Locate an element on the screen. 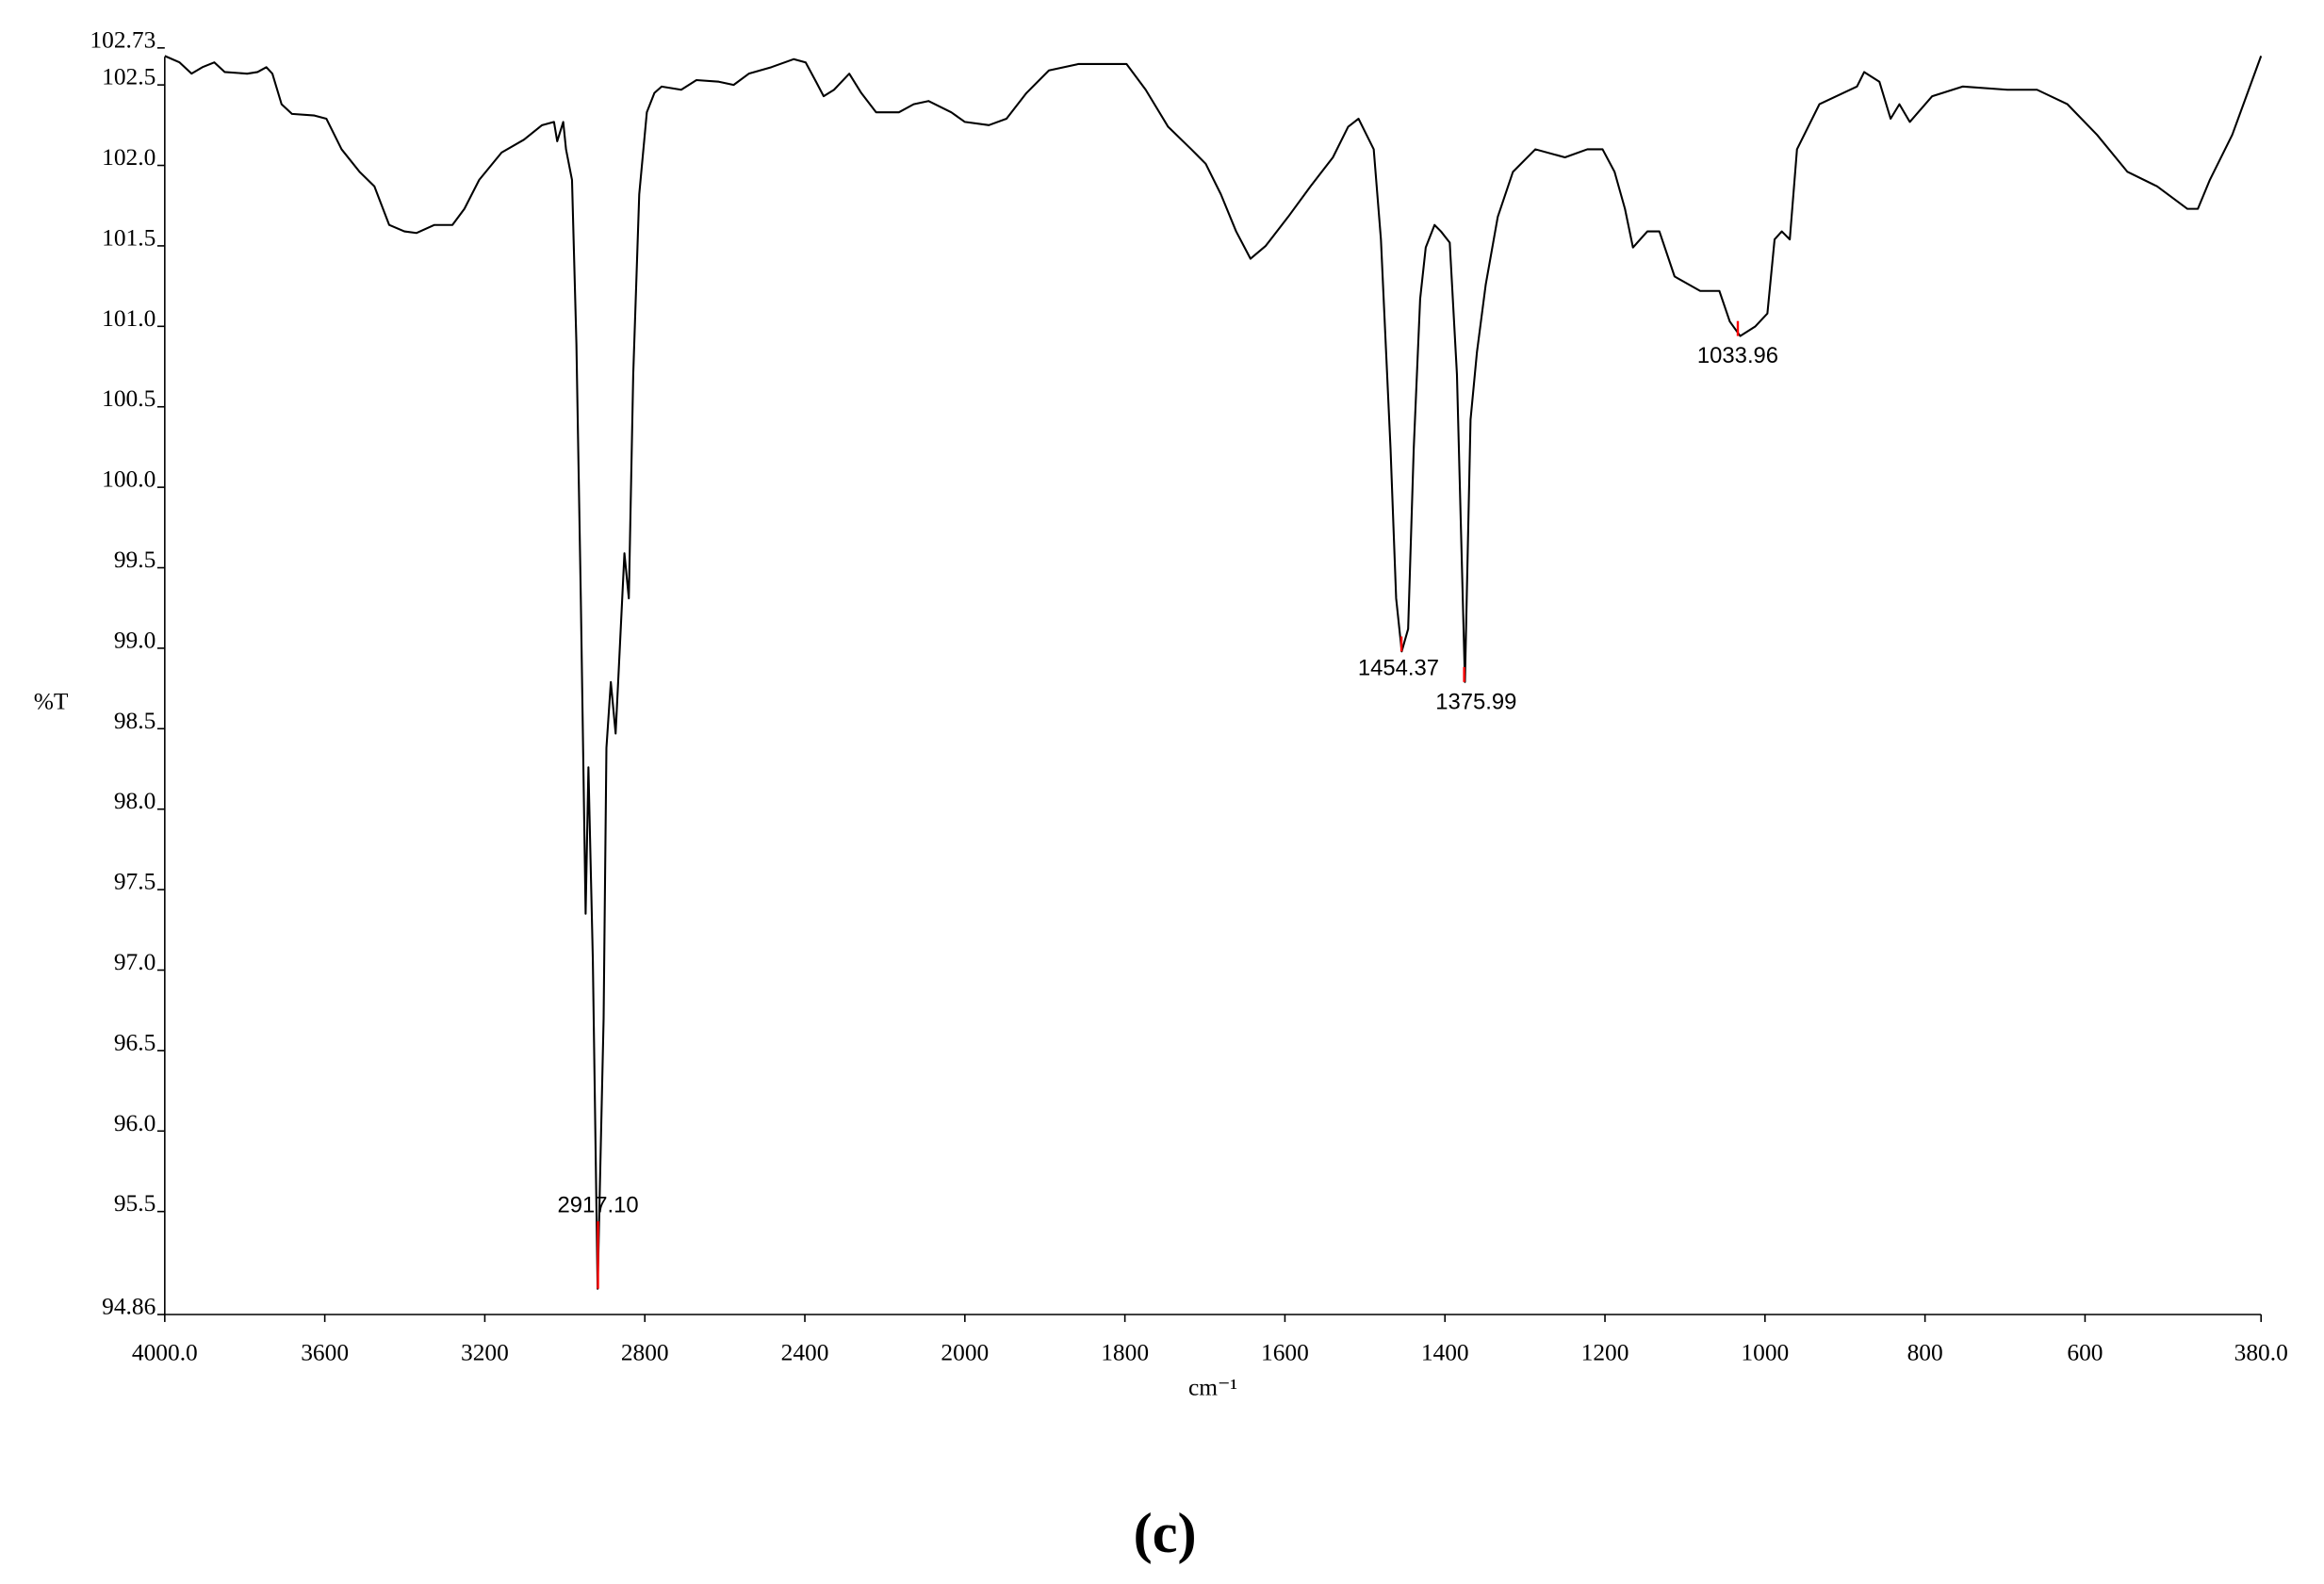 The width and height of the screenshot is (2324, 1584). y-tick-label: 96.5 is located at coordinates (134, 1042).